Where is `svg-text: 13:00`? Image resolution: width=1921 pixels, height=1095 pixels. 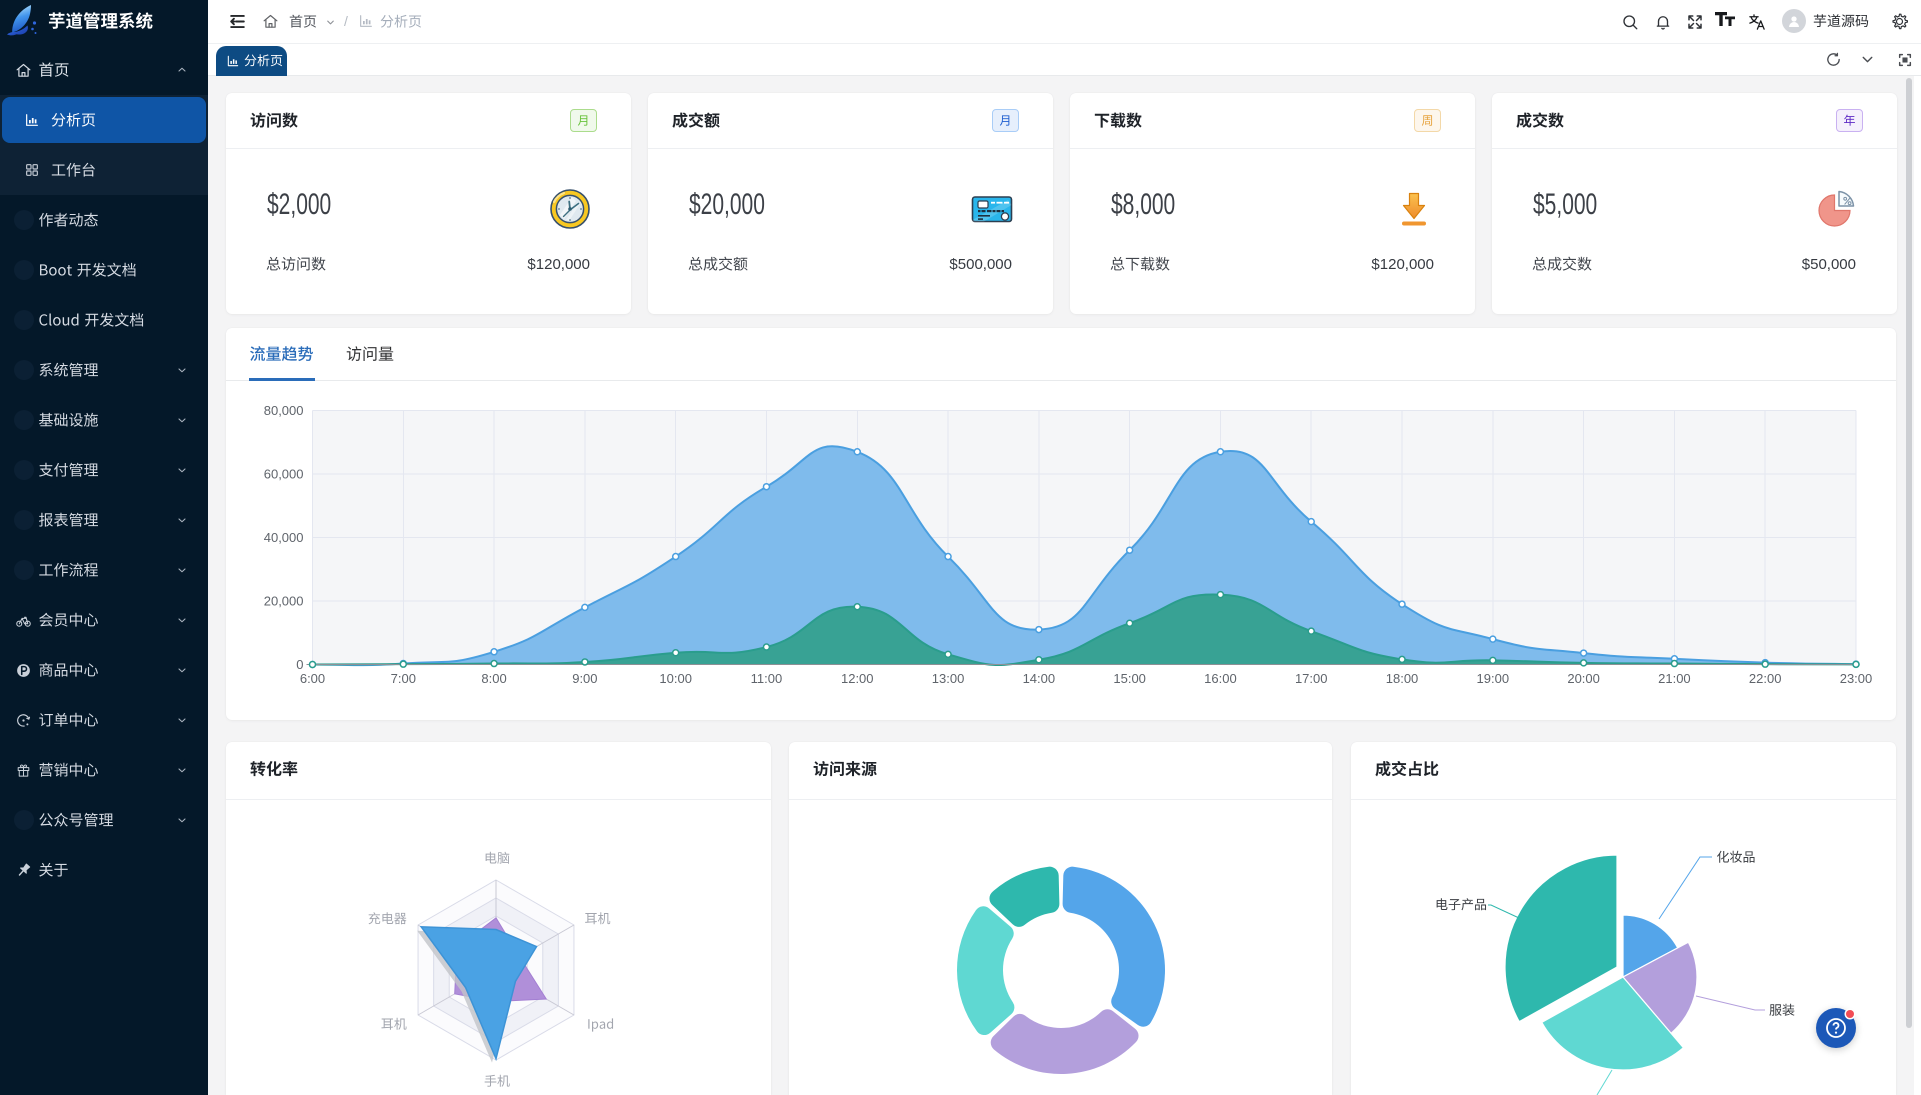 svg-text: 13:00 is located at coordinates (948, 678).